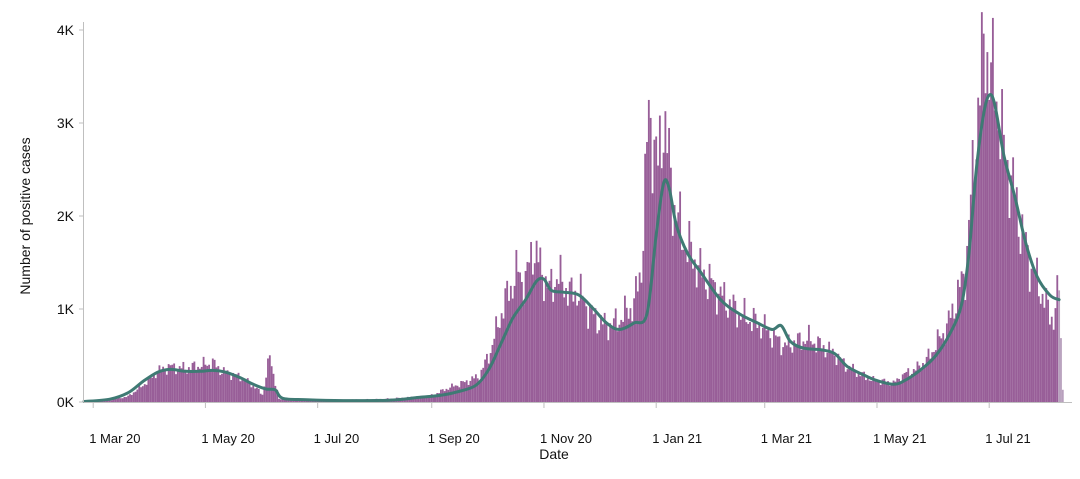  Describe the element at coordinates (1008, 438) in the screenshot. I see `x-tick-label: 1 Jul 21` at that location.